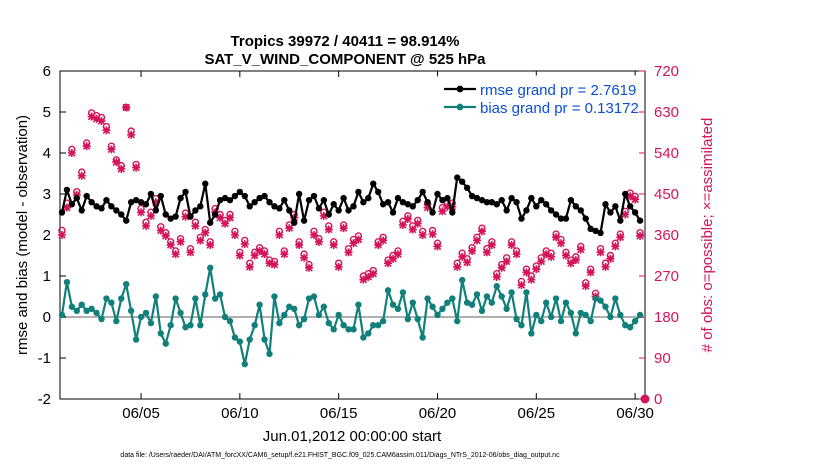 This screenshot has height=470, width=830. I want to click on y-tick-label: 4, so click(47, 153).